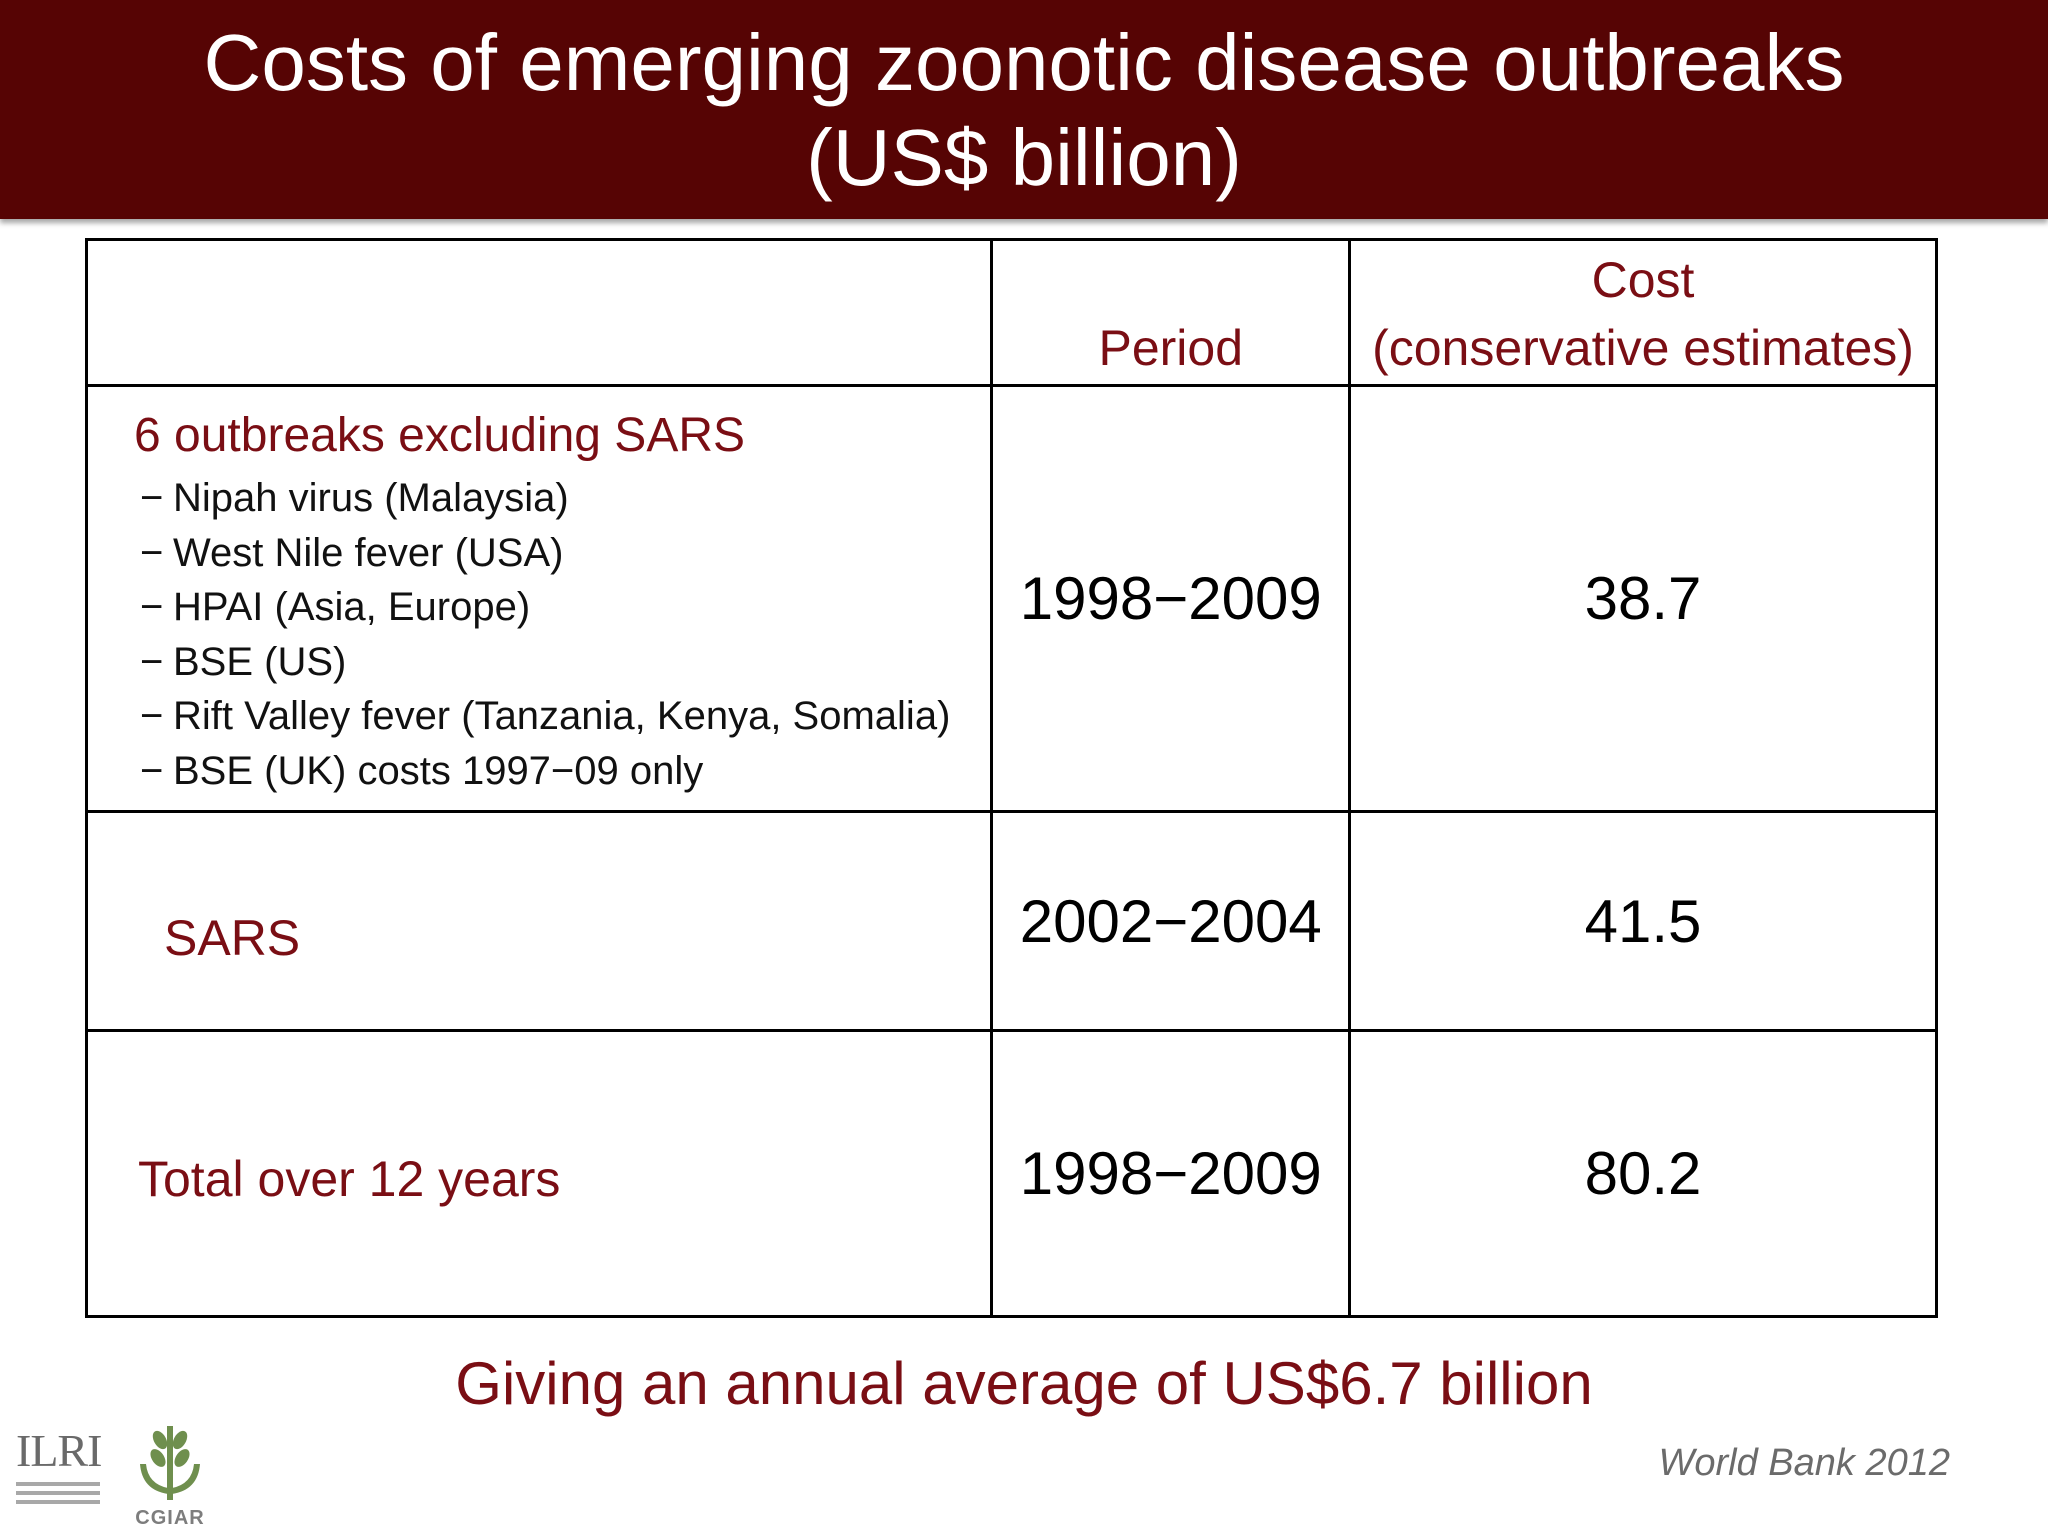 This screenshot has height=1536, width=2048. I want to click on row-label: 6 outbreaks excluding SARS, so click(440, 435).